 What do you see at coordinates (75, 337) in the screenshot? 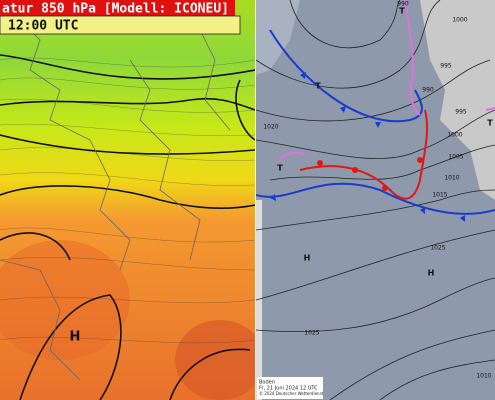
I see `pressure-center: H` at bounding box center [75, 337].